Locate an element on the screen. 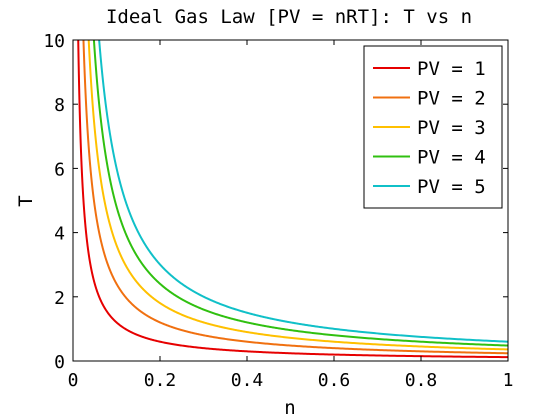 The width and height of the screenshot is (560, 420). y-tick-label: 8 is located at coordinates (59, 105).